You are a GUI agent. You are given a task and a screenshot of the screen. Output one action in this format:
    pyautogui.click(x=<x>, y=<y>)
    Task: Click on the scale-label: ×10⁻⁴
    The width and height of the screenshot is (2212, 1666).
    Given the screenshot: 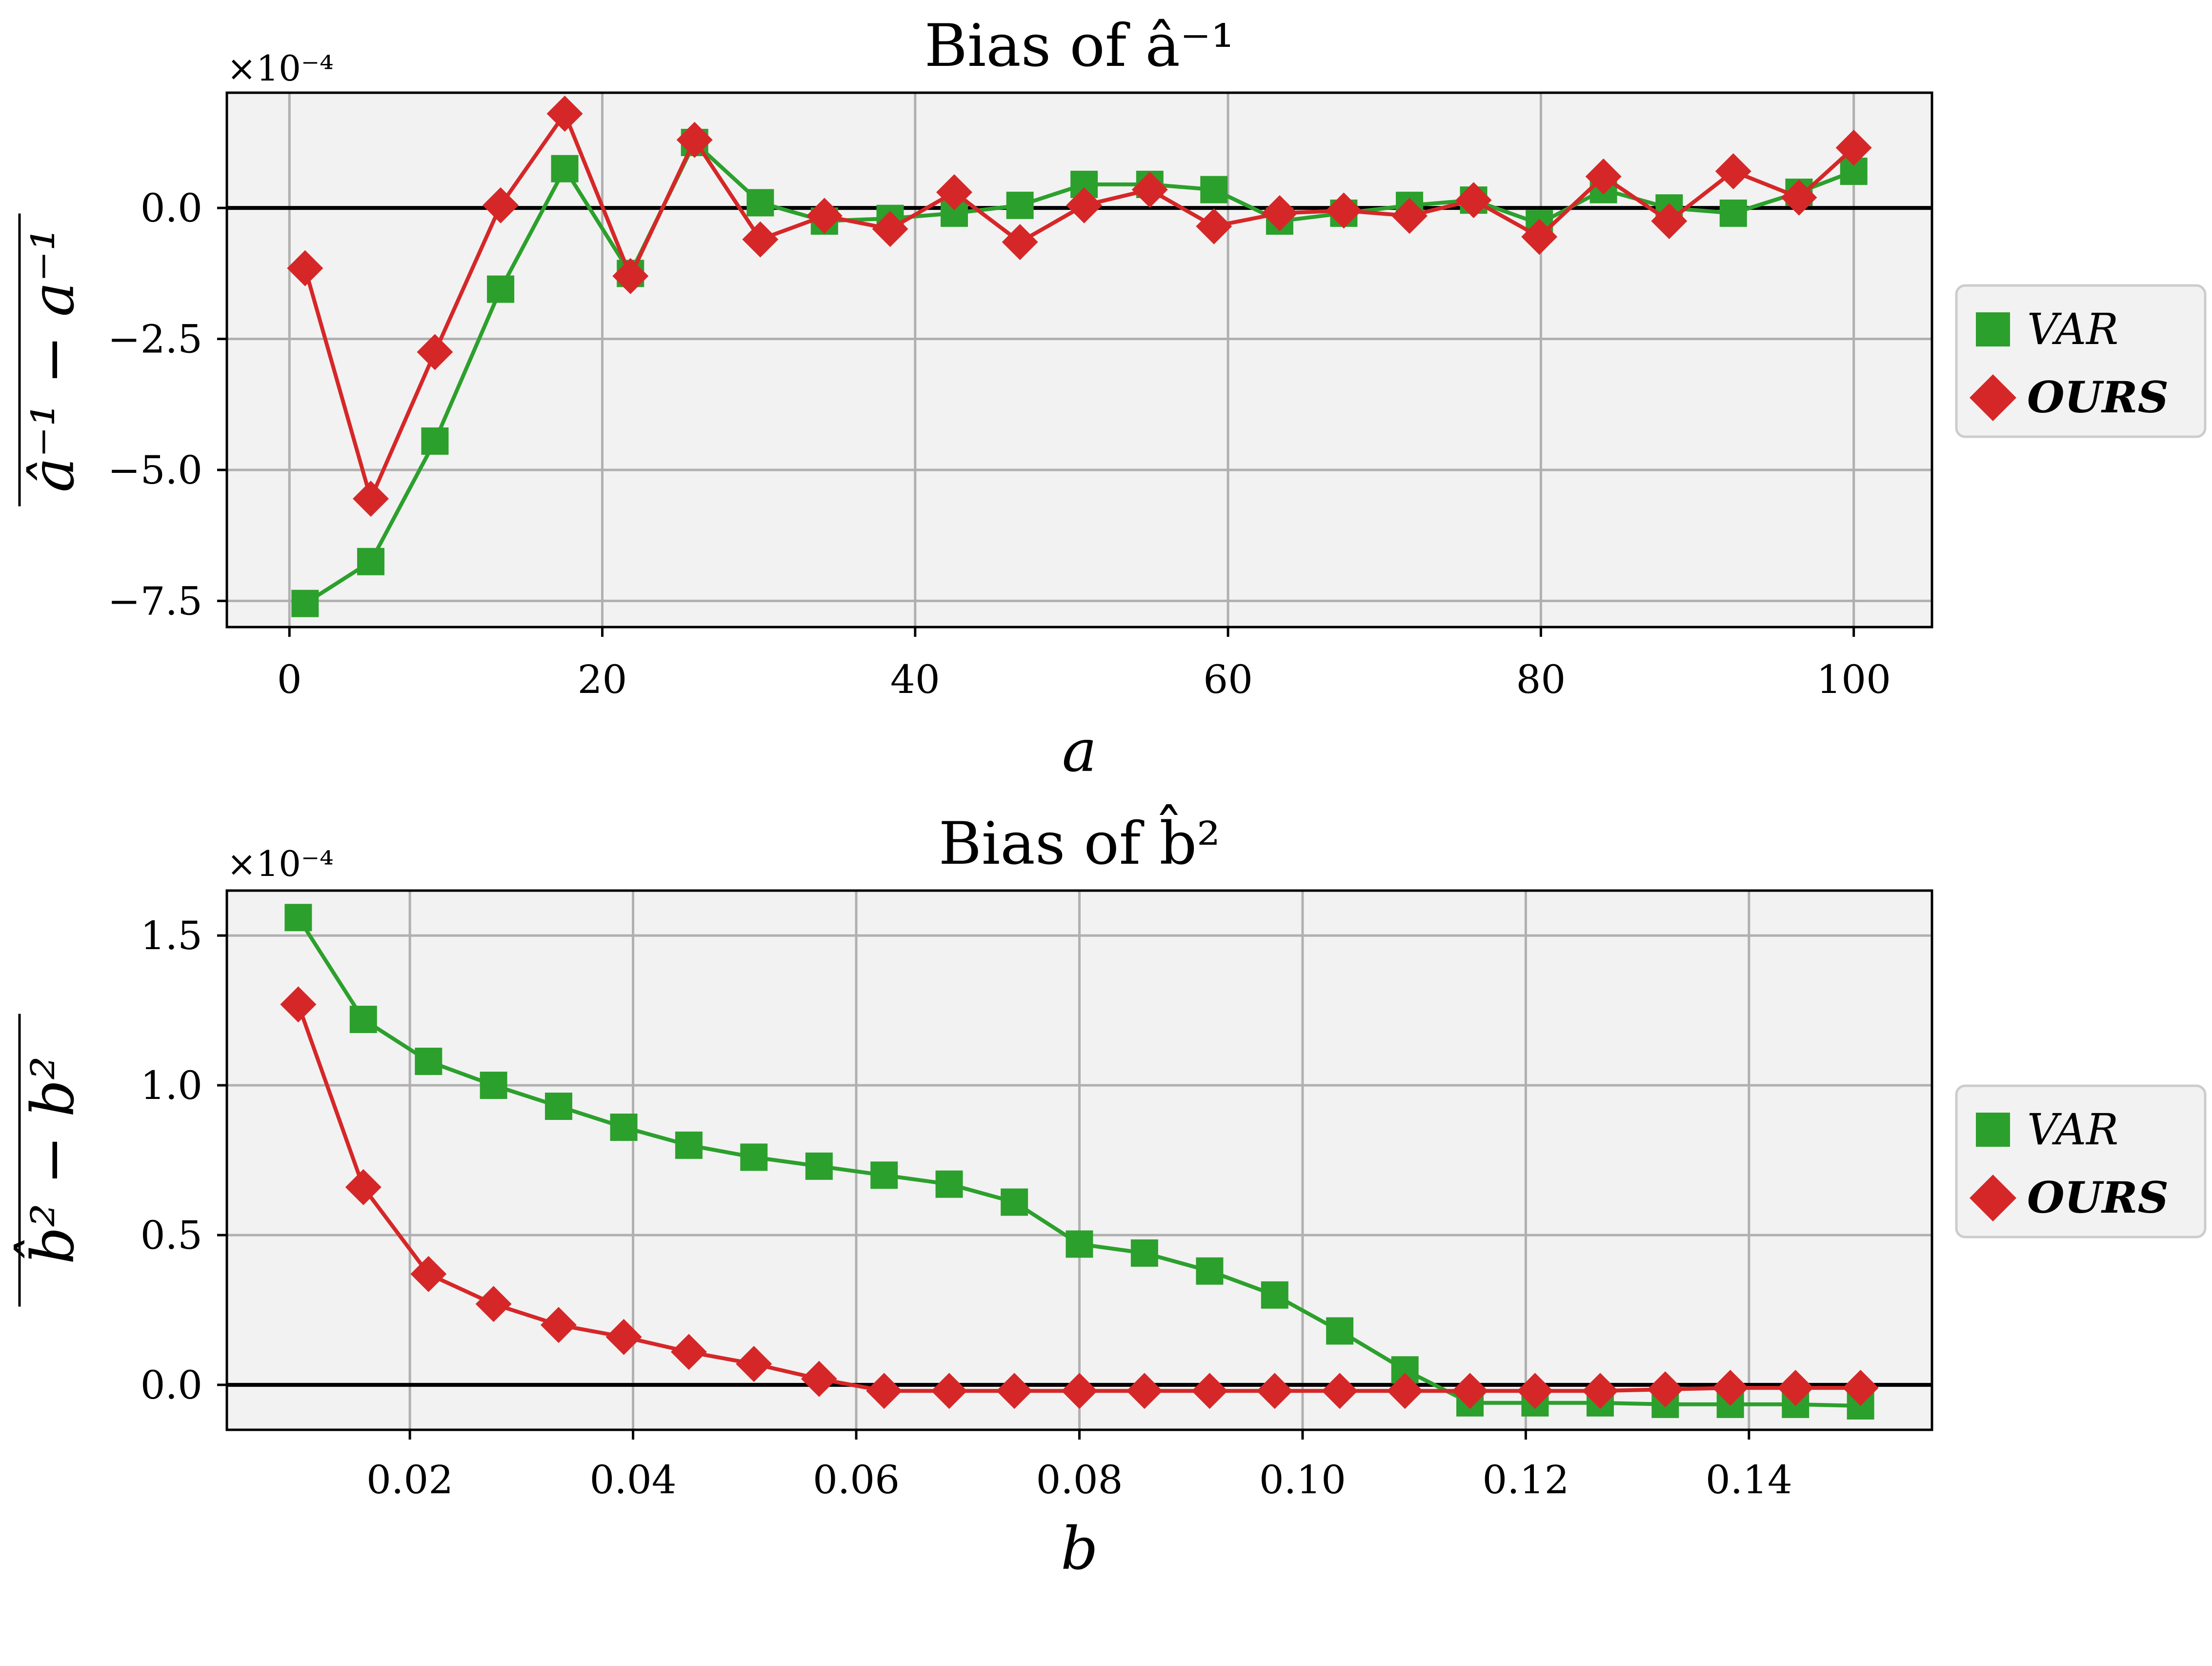 What is the action you would take?
    pyautogui.click(x=281, y=68)
    